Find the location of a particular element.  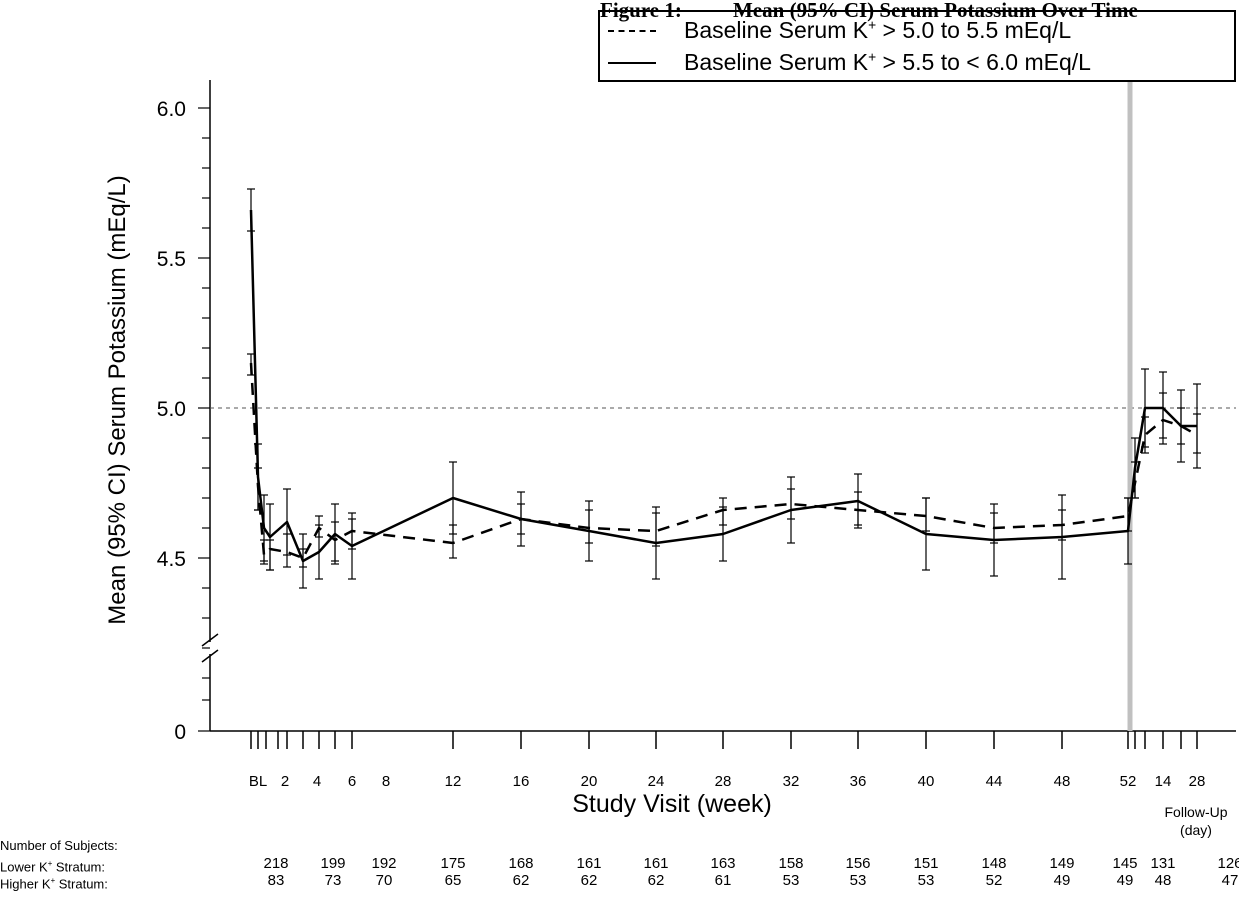

y-tick-label: 0 is located at coordinates (180, 732).